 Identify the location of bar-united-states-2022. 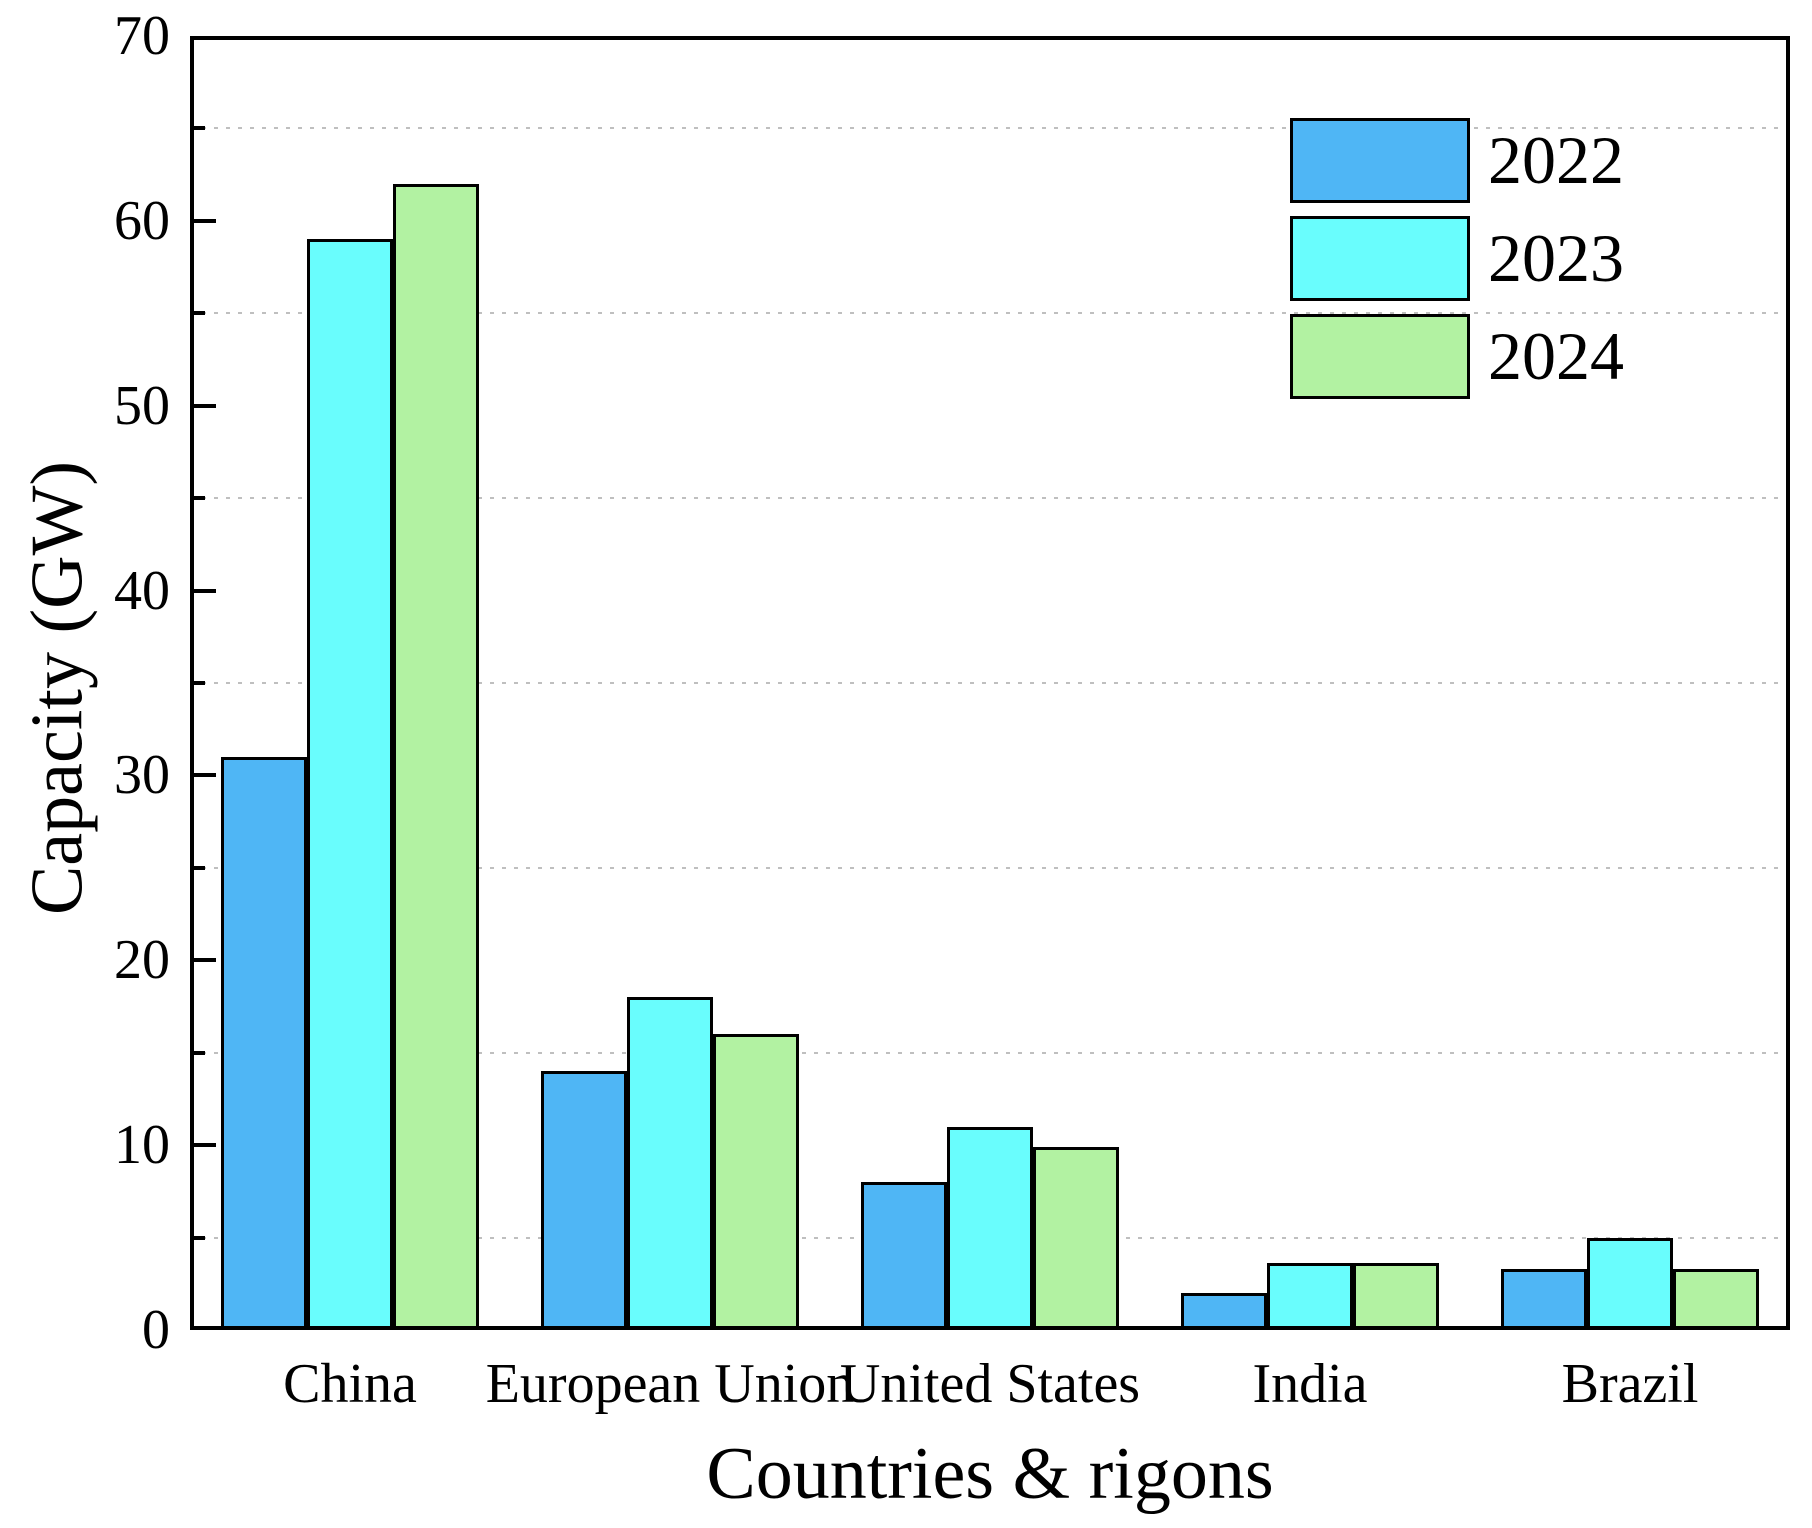
(904, 1256).